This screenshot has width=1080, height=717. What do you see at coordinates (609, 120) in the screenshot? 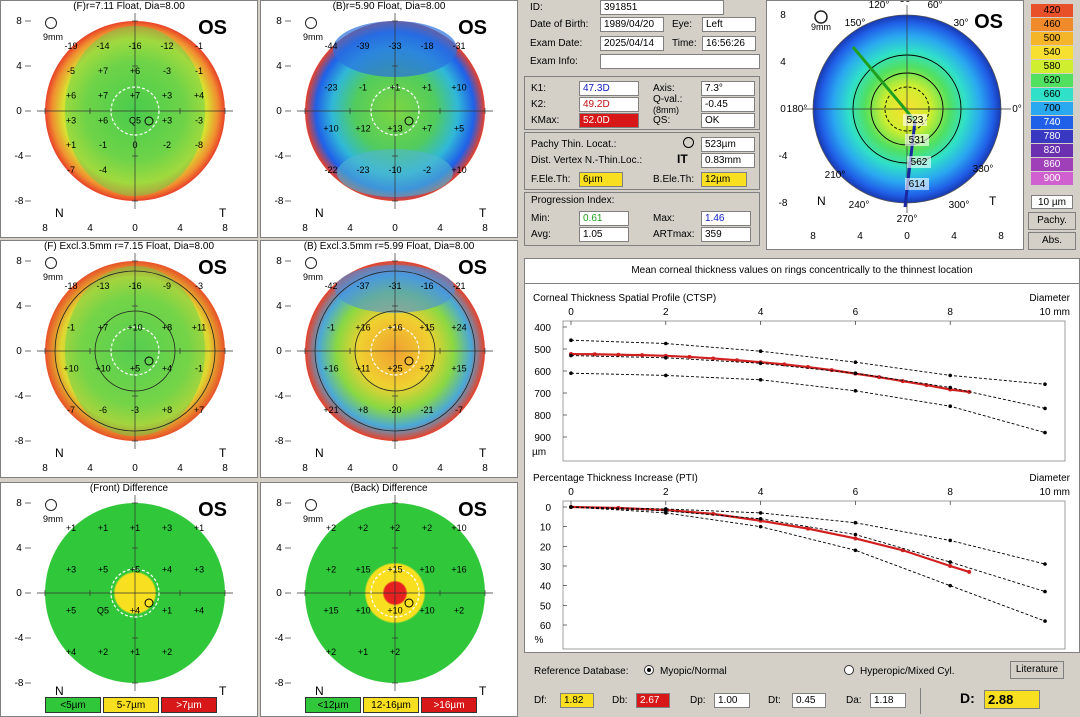
I see `kmax-field: 52.0D` at bounding box center [609, 120].